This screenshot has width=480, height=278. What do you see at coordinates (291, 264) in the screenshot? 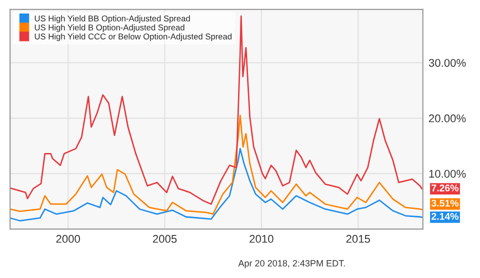
I see `text: Apr 20 2018, 2:43PM EDT.` at bounding box center [291, 264].